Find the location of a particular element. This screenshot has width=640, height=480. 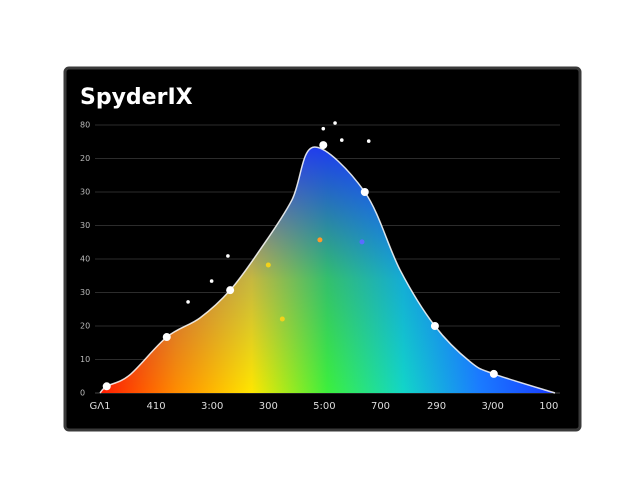

y-tick-label: 0 is located at coordinates (82, 393).